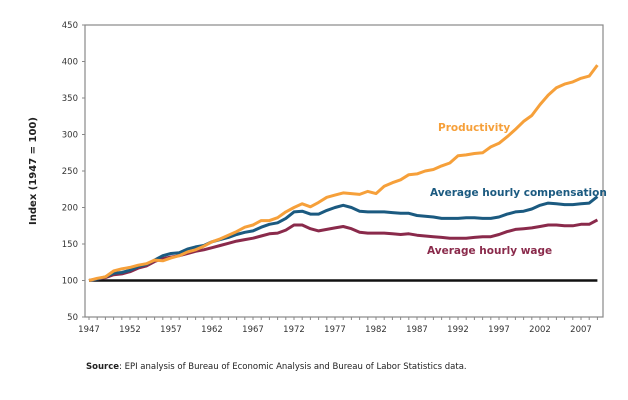 The height and width of the screenshot is (400, 628). Describe the element at coordinates (72, 318) in the screenshot. I see `y-tick-label: 50` at that location.